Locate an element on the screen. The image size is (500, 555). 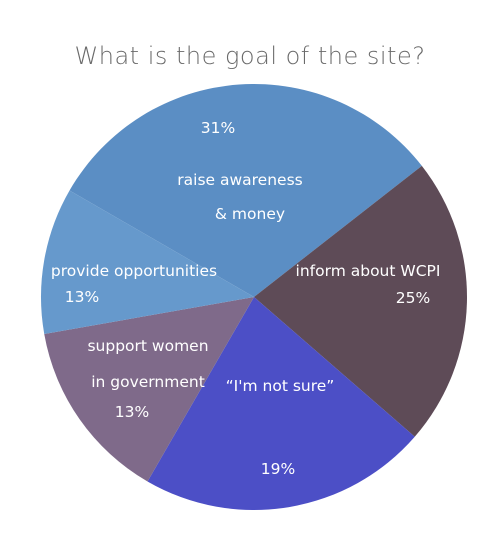
slice-label: provide opportunities is located at coordinates (134, 271).